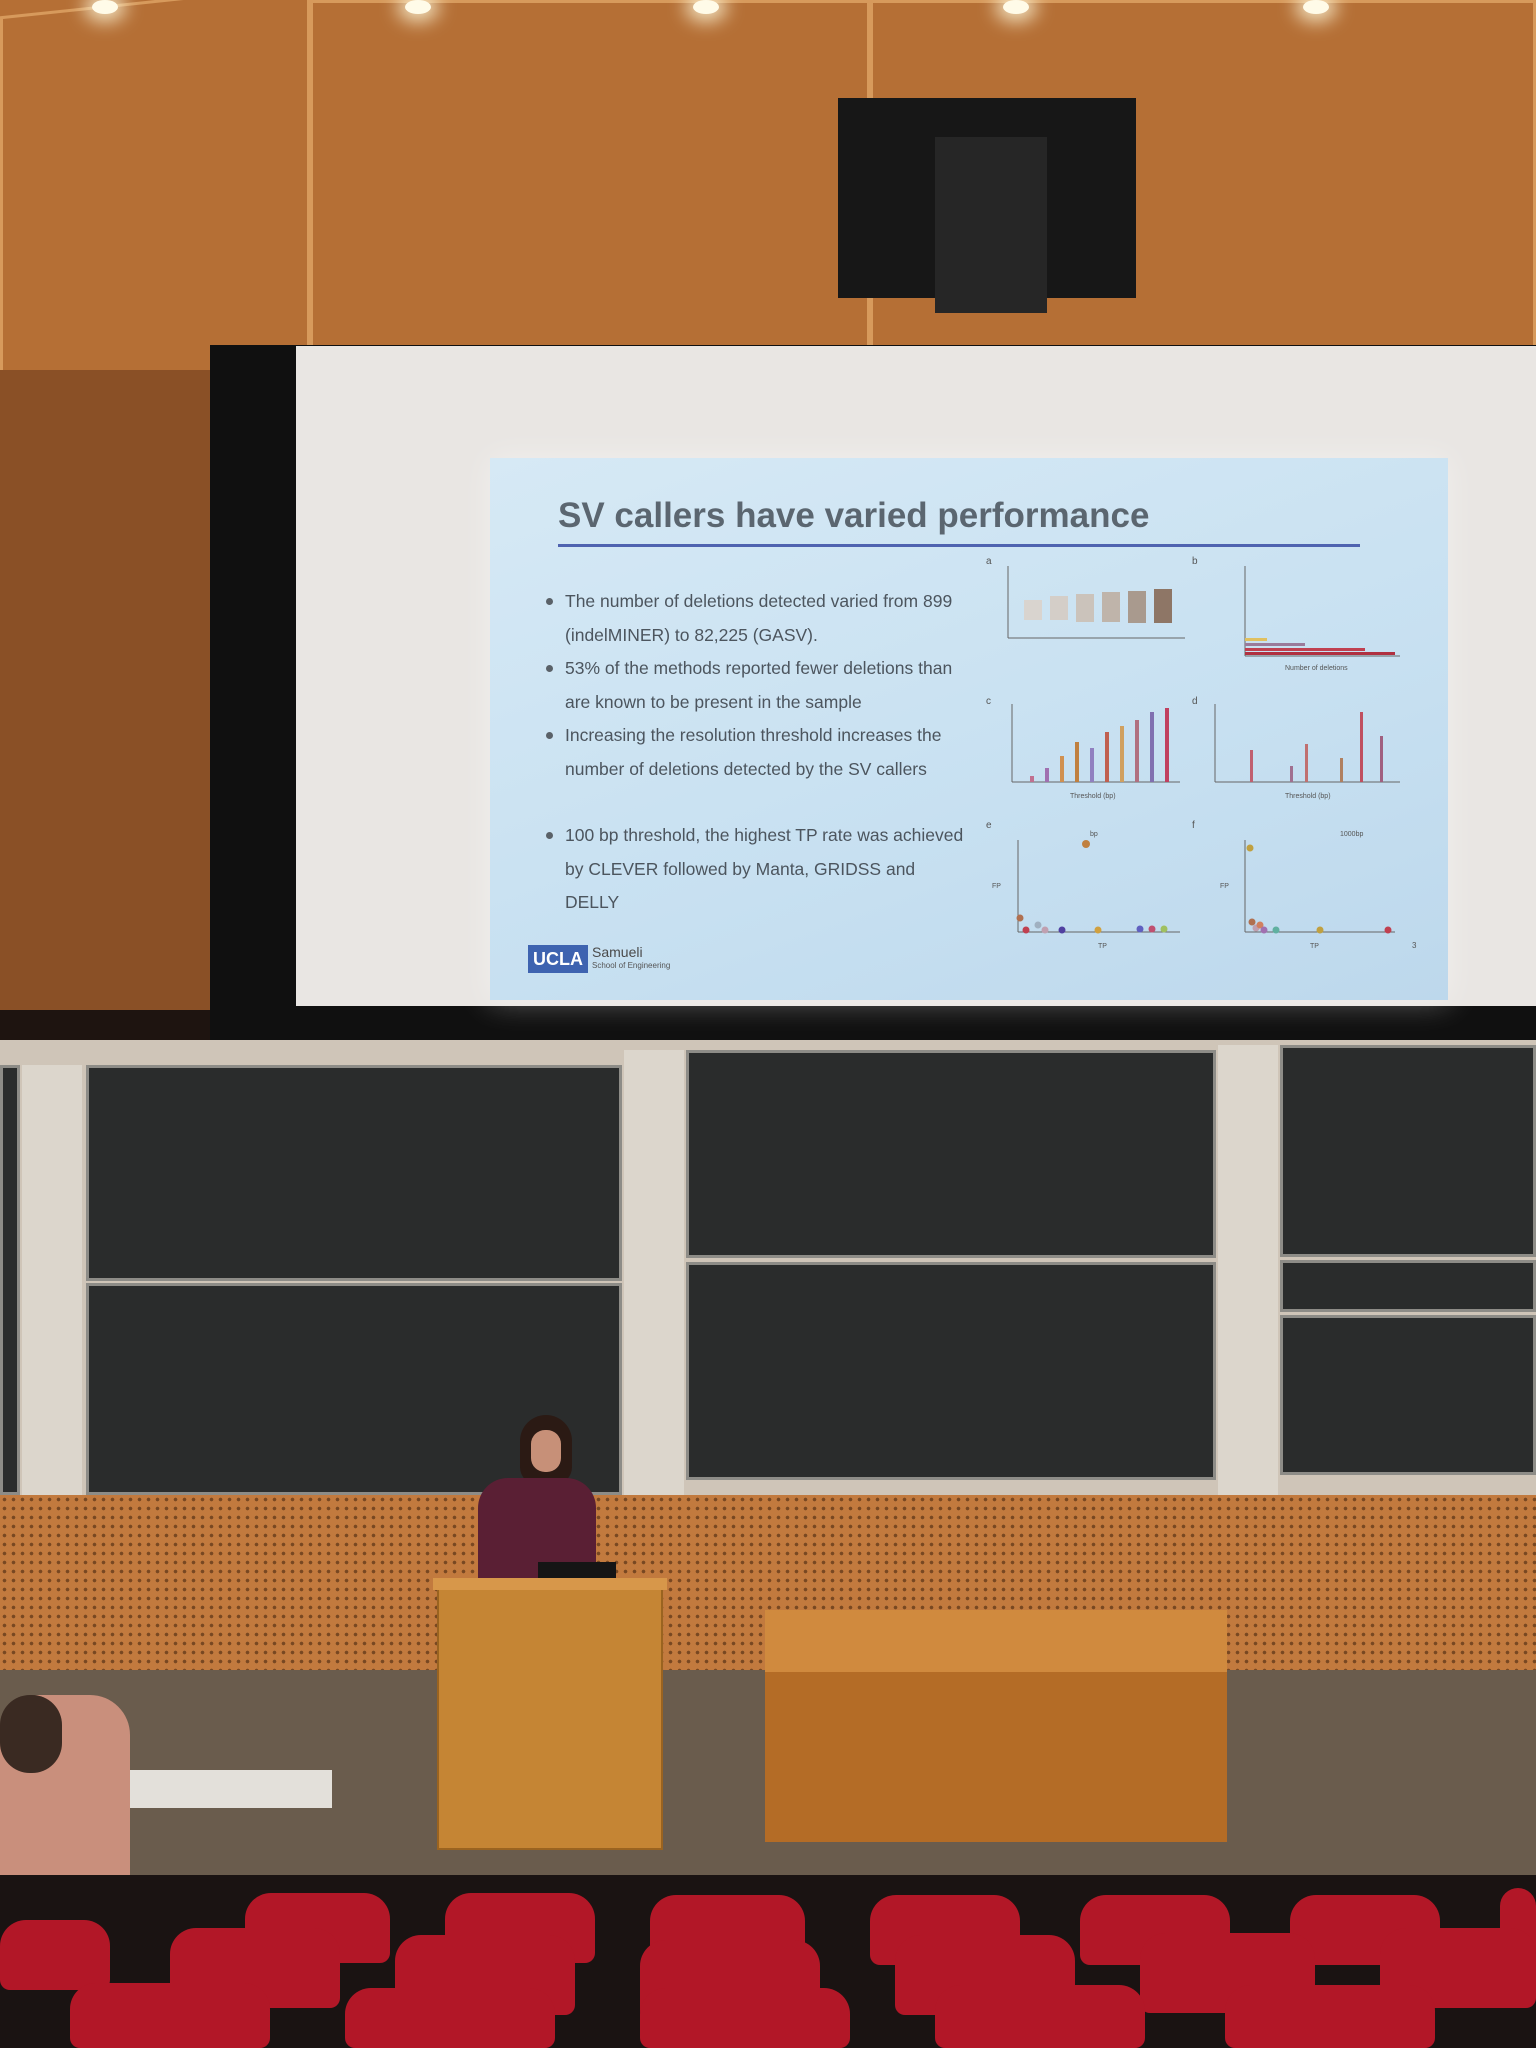 This screenshot has height=2048, width=1536. Describe the element at coordinates (989, 825) in the screenshot. I see `figure-letter: e` at that location.